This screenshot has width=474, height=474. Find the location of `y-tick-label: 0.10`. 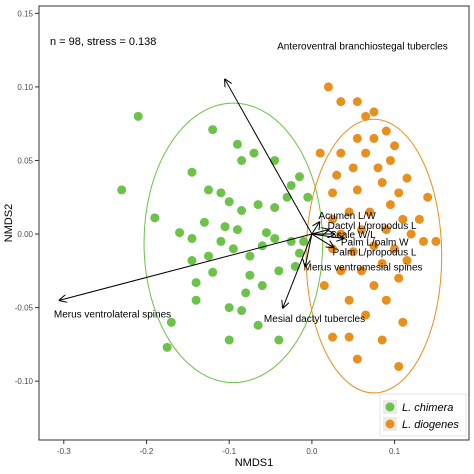

y-tick-label: 0.10 is located at coordinates (25, 87).